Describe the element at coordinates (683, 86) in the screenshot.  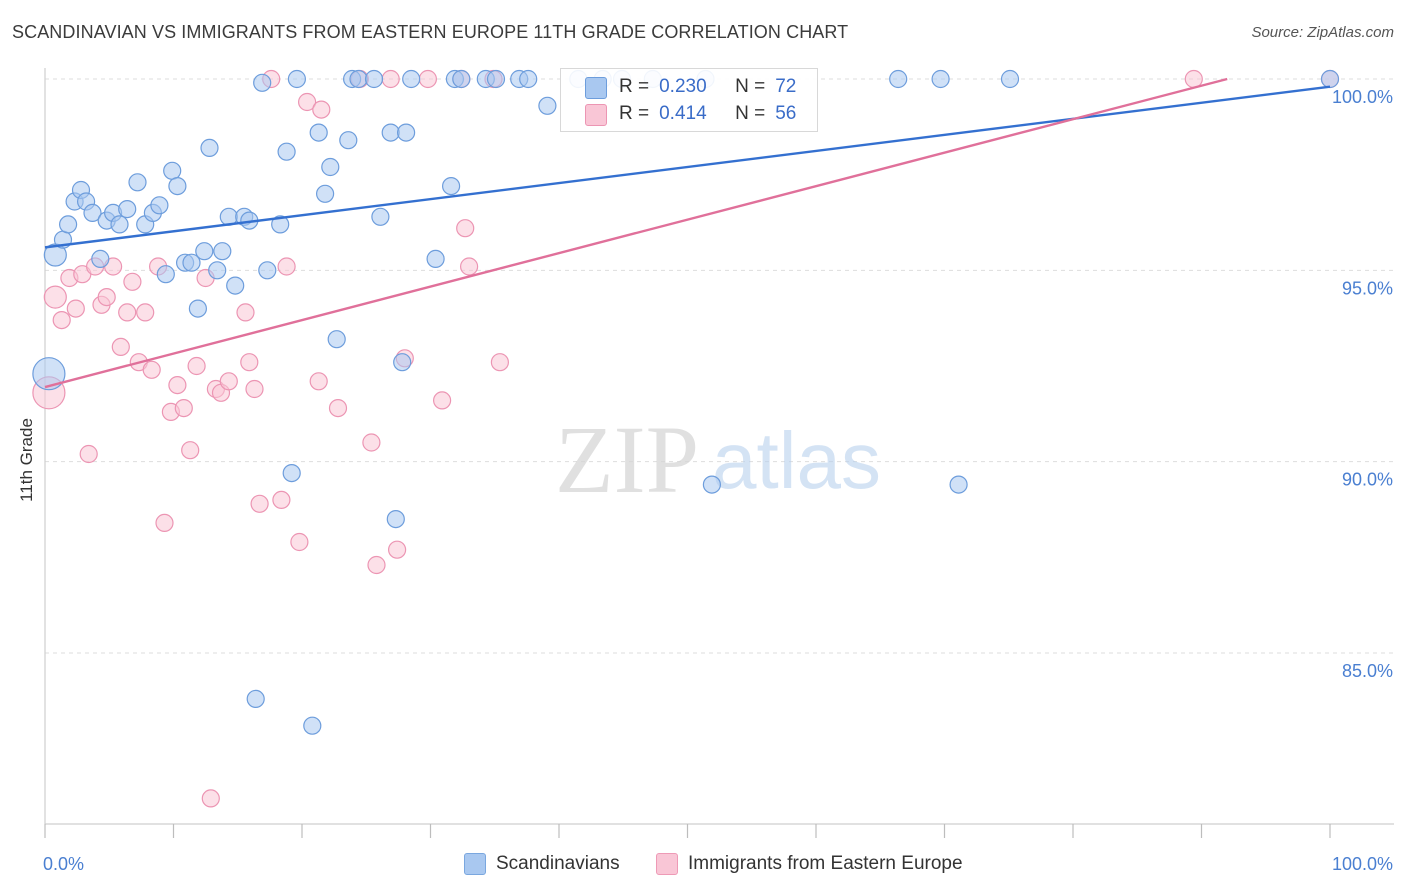
I see `legend-r-value: 0.230` at that location.